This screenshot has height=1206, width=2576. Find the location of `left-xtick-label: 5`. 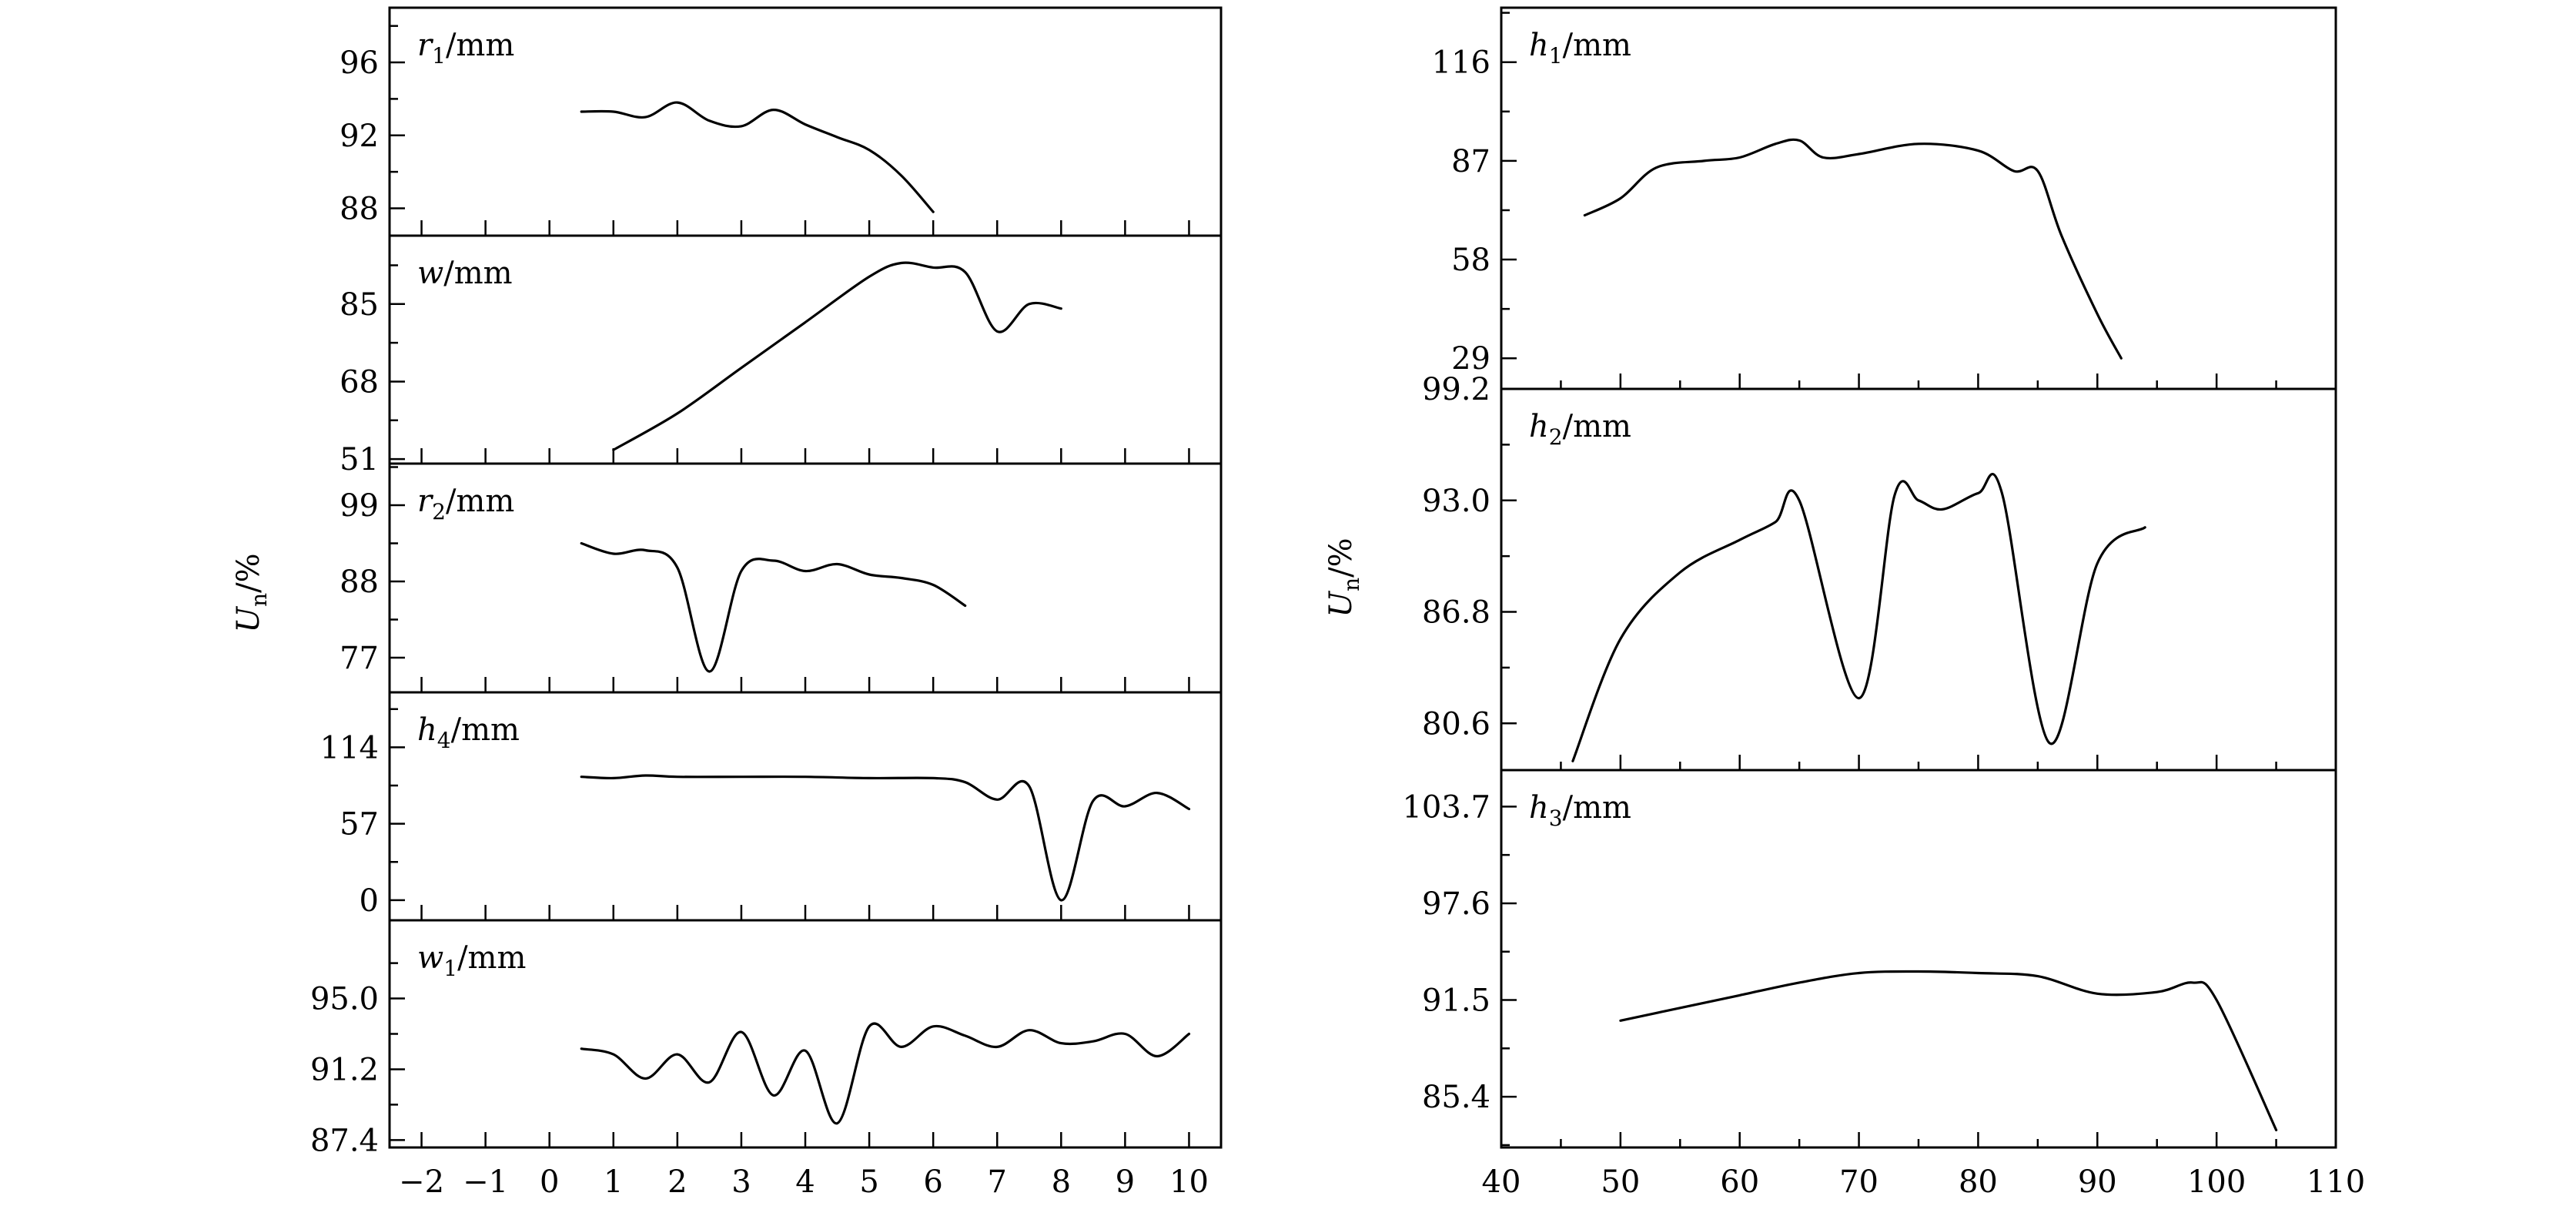

left-xtick-label: 5 is located at coordinates (869, 1182).